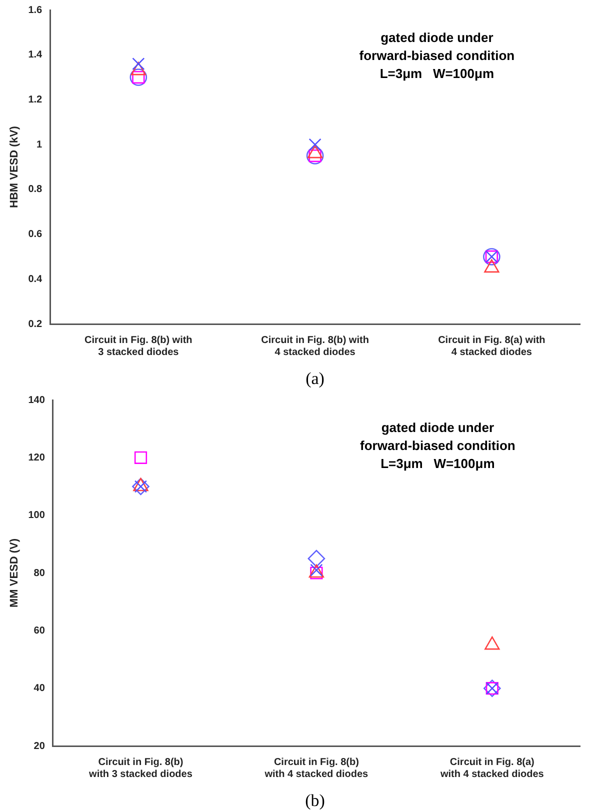  Describe the element at coordinates (40, 688) in the screenshot. I see `y-tick-label: 40` at that location.